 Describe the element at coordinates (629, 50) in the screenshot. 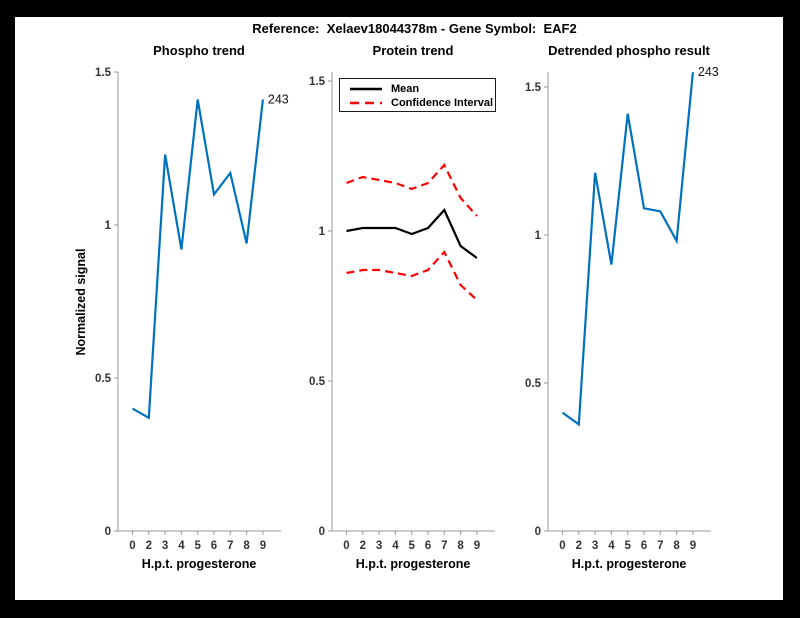

I see `subplot3-title: Detrended phospho result` at that location.